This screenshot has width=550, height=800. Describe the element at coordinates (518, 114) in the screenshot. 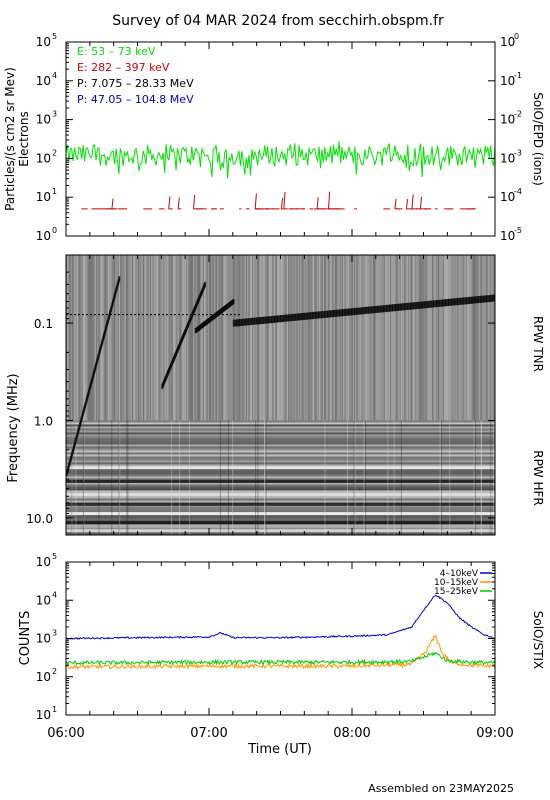

I see `epd-y2tick-exp: -2` at that location.